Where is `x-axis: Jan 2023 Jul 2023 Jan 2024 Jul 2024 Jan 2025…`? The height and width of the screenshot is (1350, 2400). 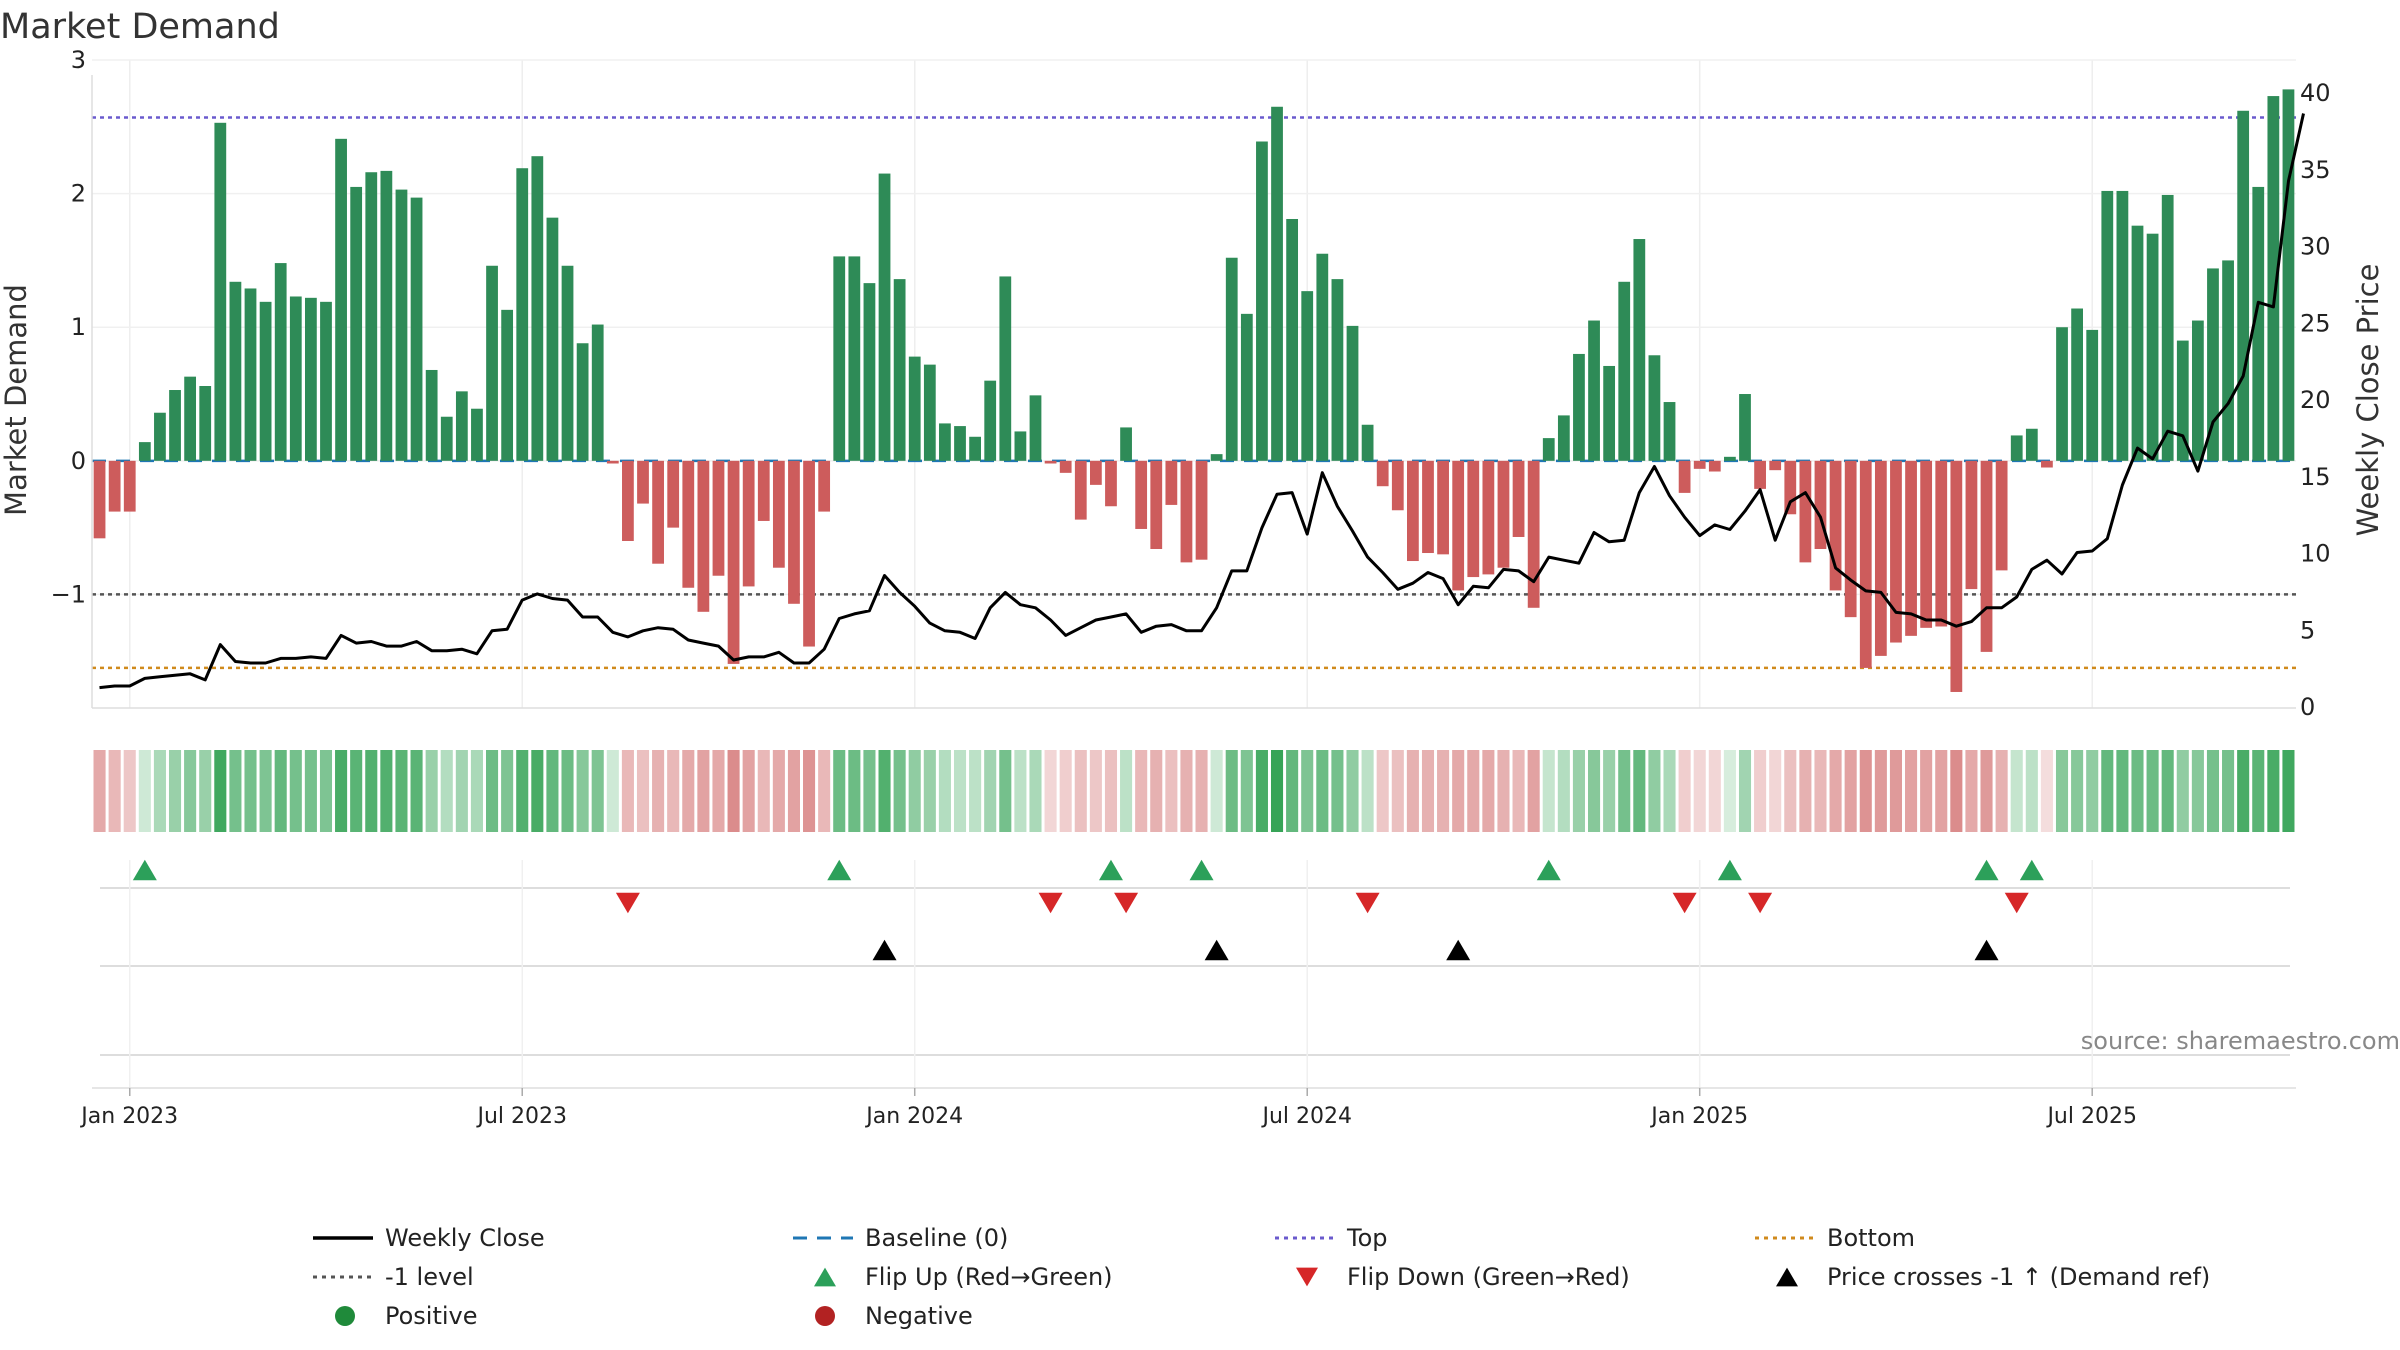 x-axis: Jan 2023 Jul 2023 Jan 2024 Jul 2024 Jan 2025… is located at coordinates (1108, 1108).